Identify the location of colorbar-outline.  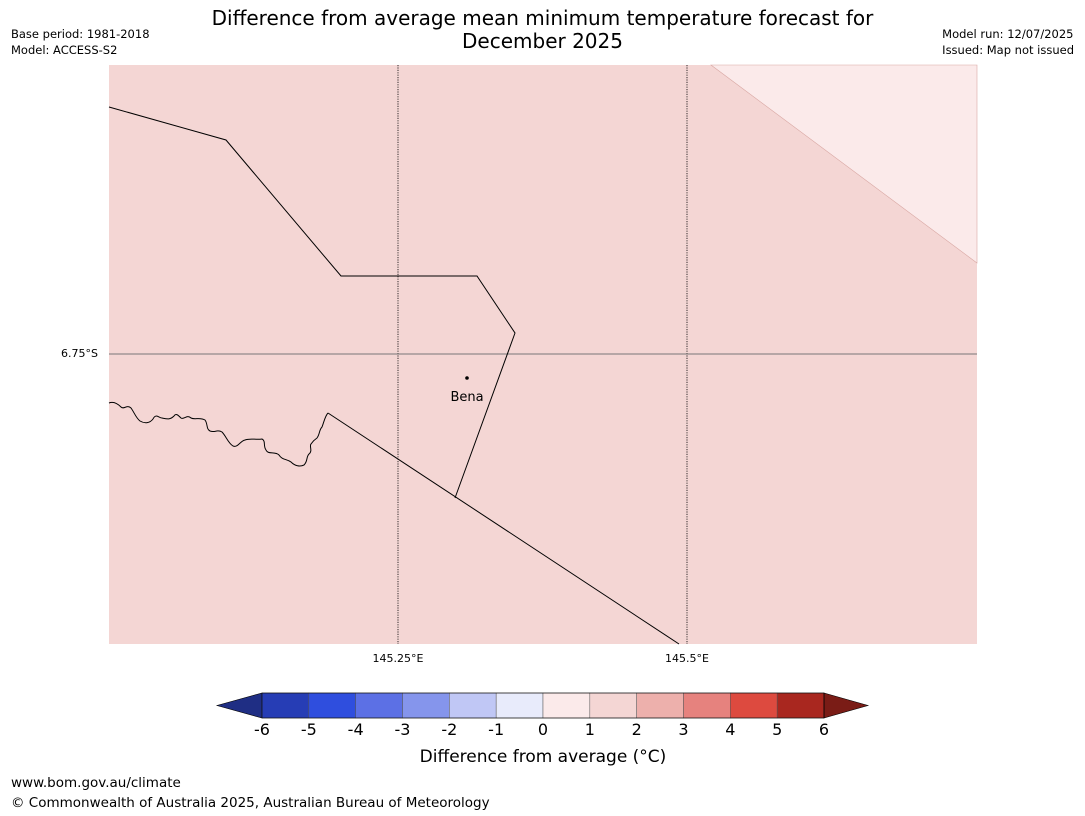
(543, 705).